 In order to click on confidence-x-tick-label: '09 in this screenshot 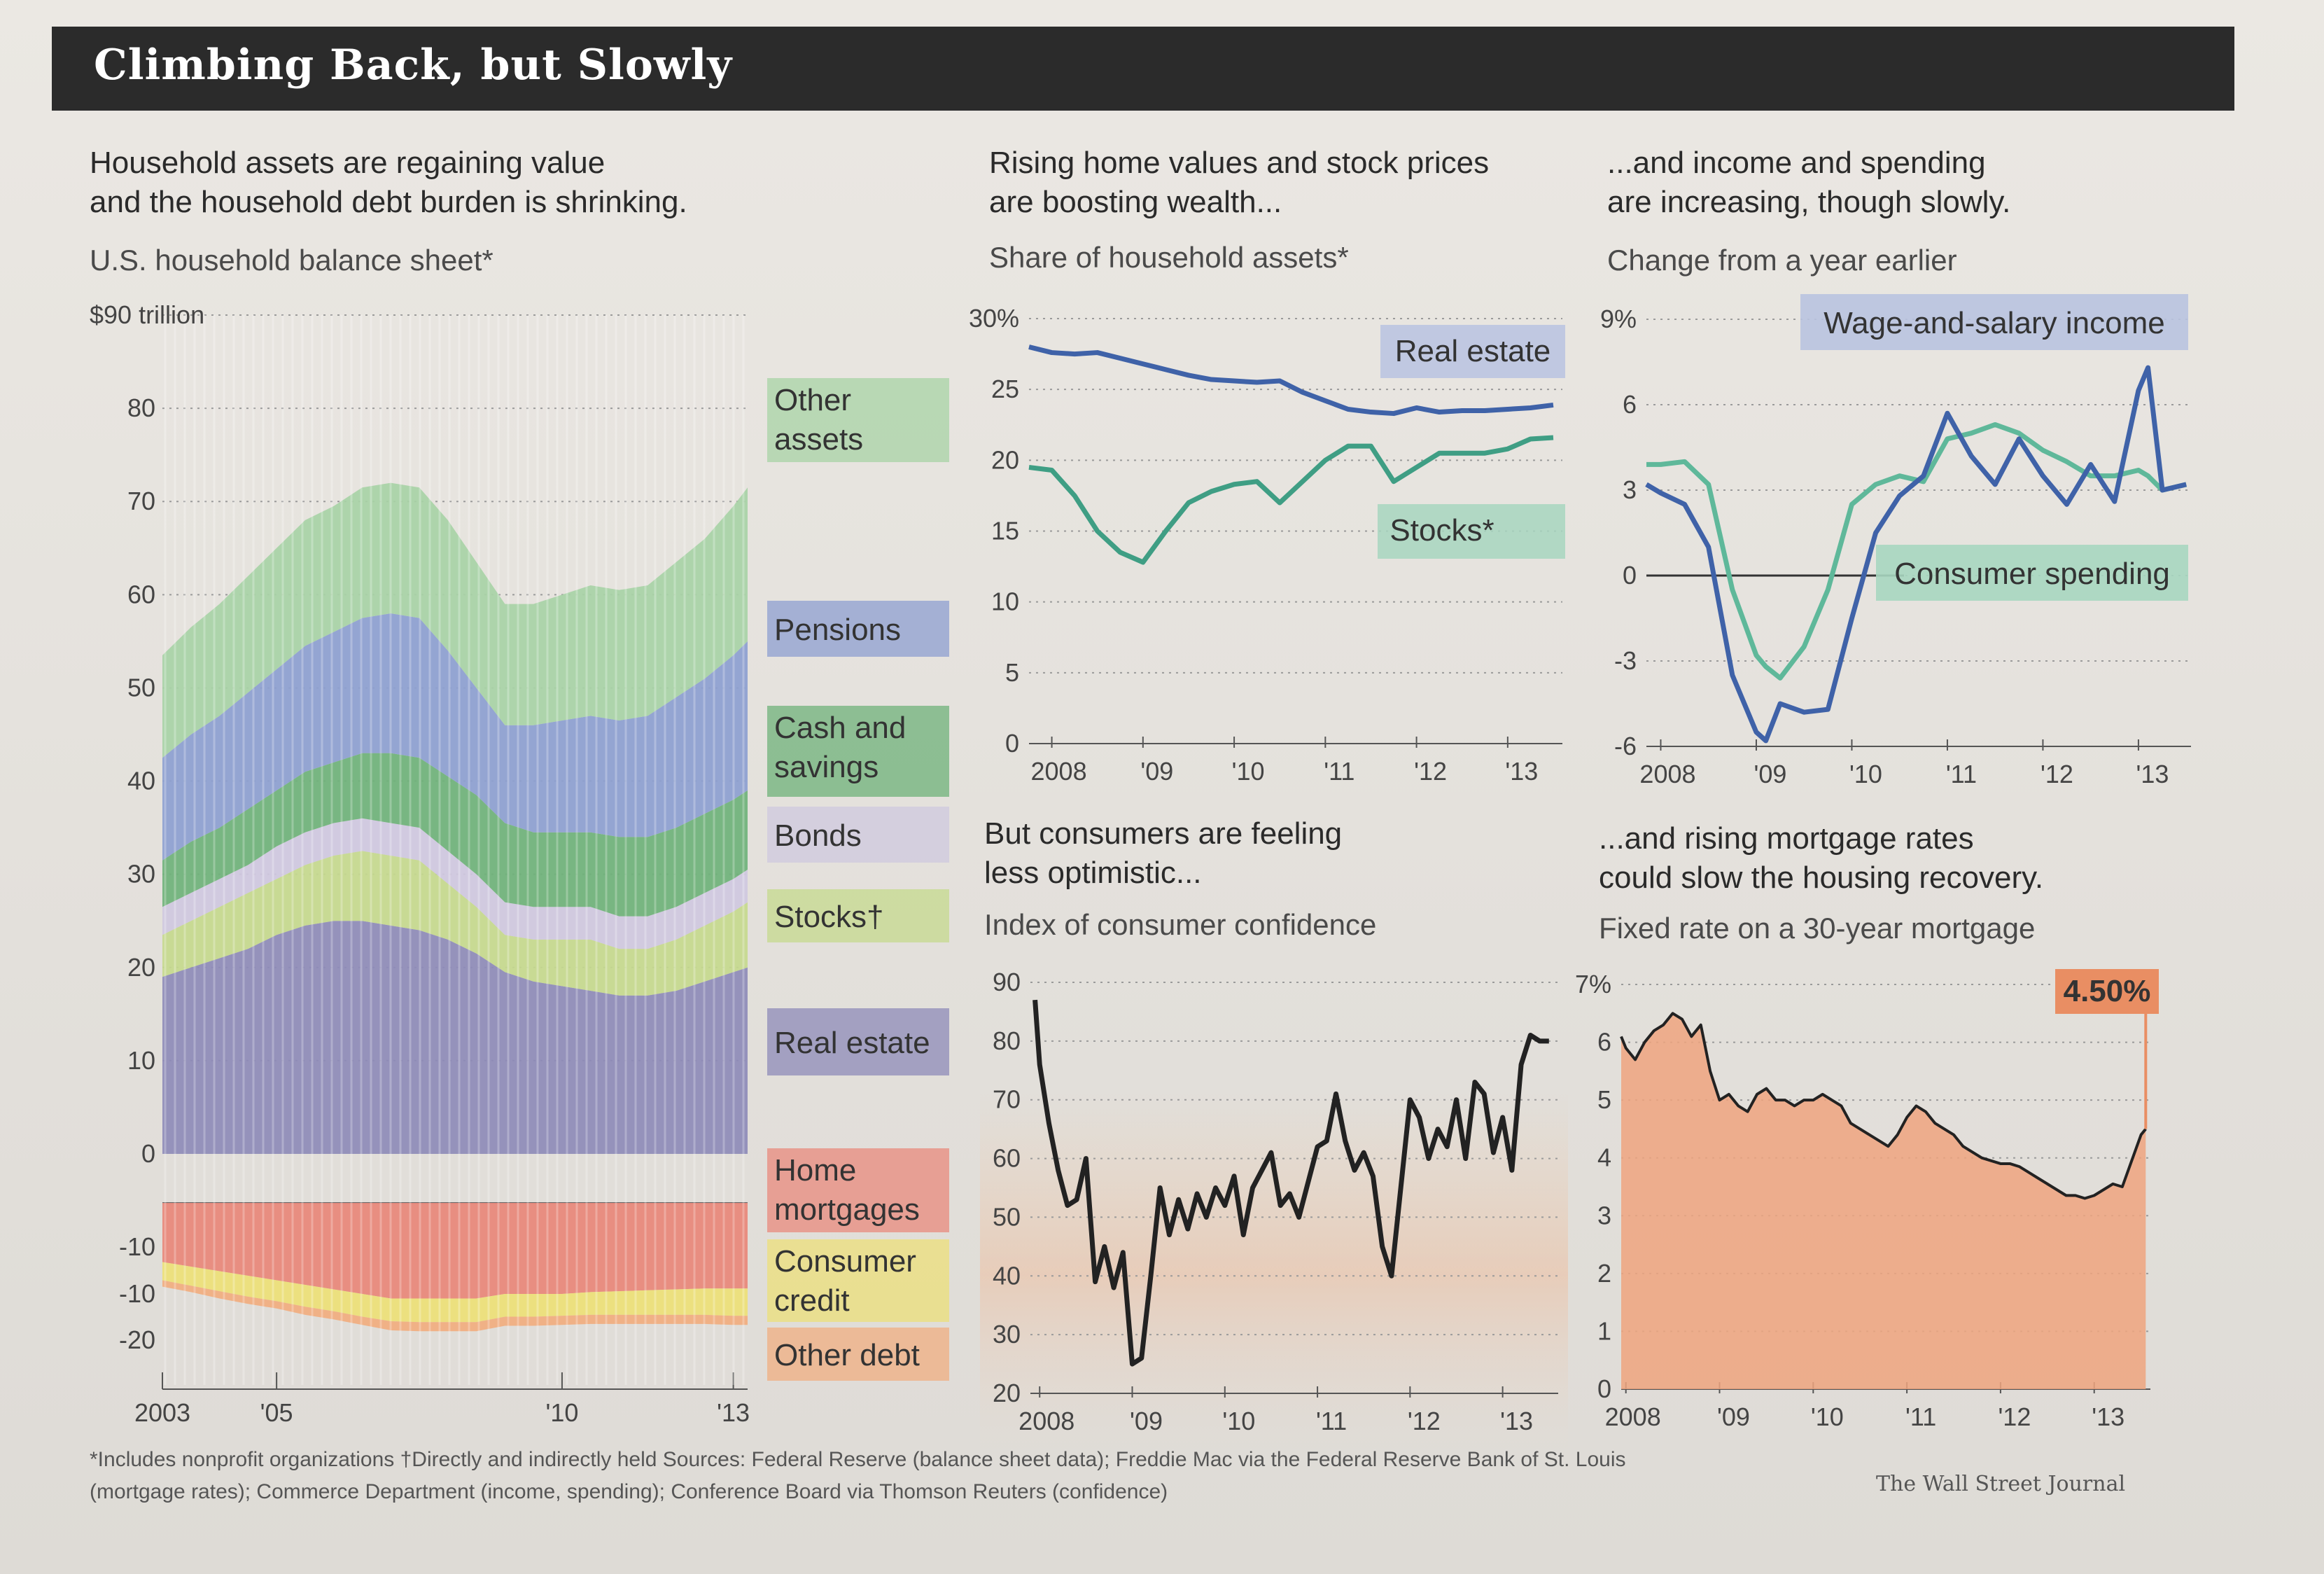, I will do `click(1146, 1421)`.